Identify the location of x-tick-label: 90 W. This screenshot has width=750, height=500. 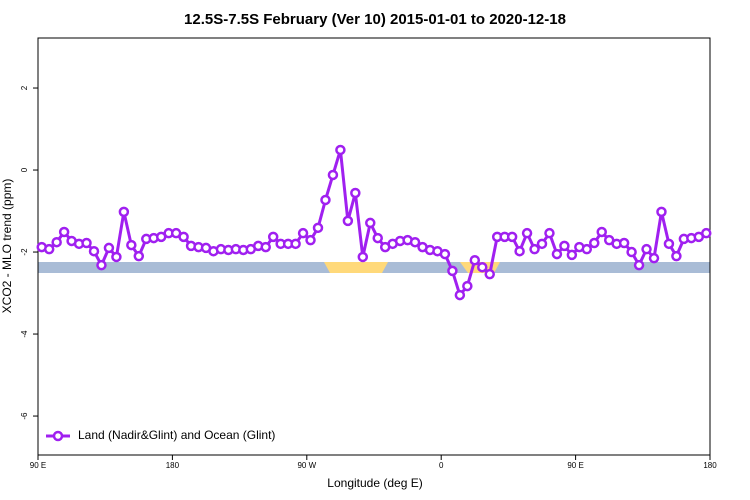
(306, 465).